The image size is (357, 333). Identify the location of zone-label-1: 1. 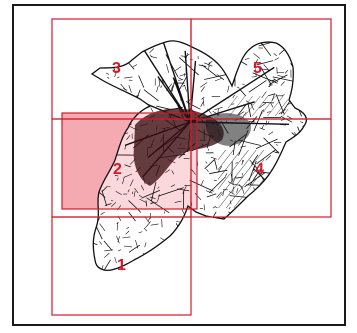
(121, 265).